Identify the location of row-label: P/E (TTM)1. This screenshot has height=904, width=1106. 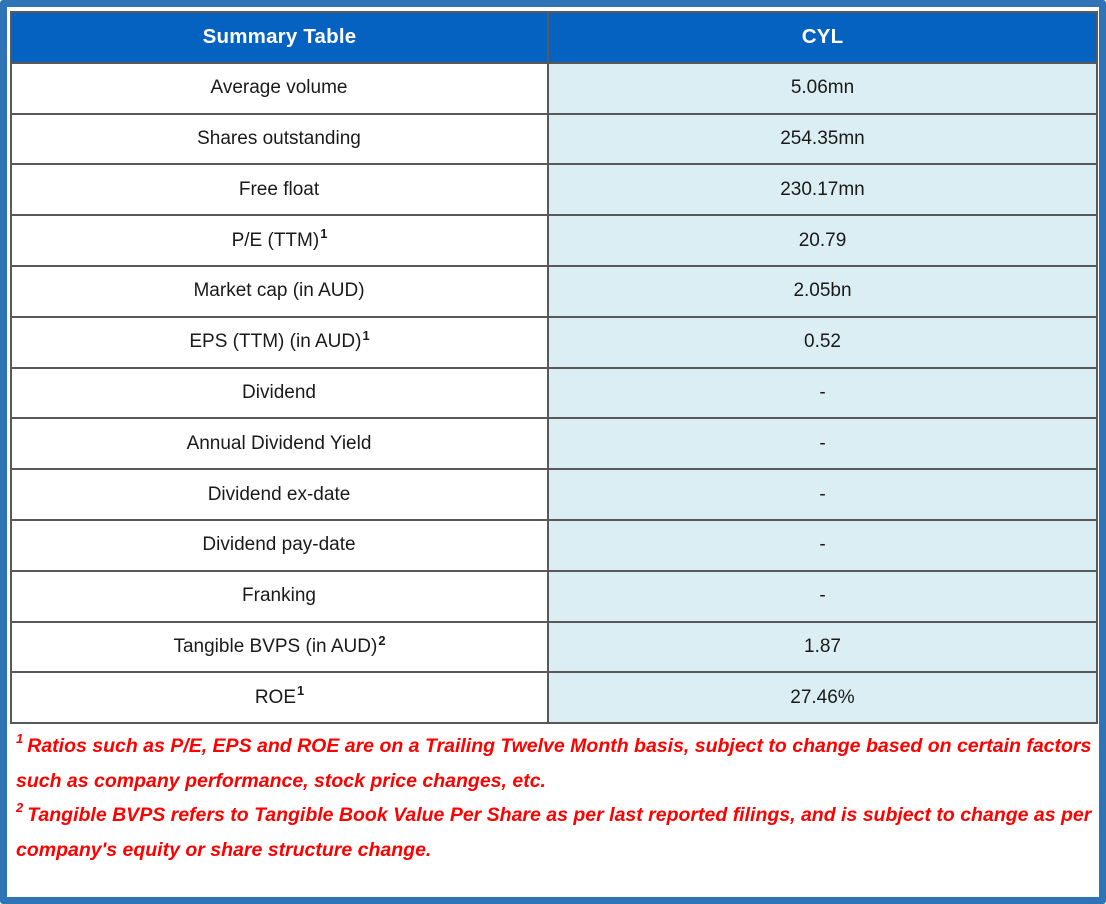
(279, 240).